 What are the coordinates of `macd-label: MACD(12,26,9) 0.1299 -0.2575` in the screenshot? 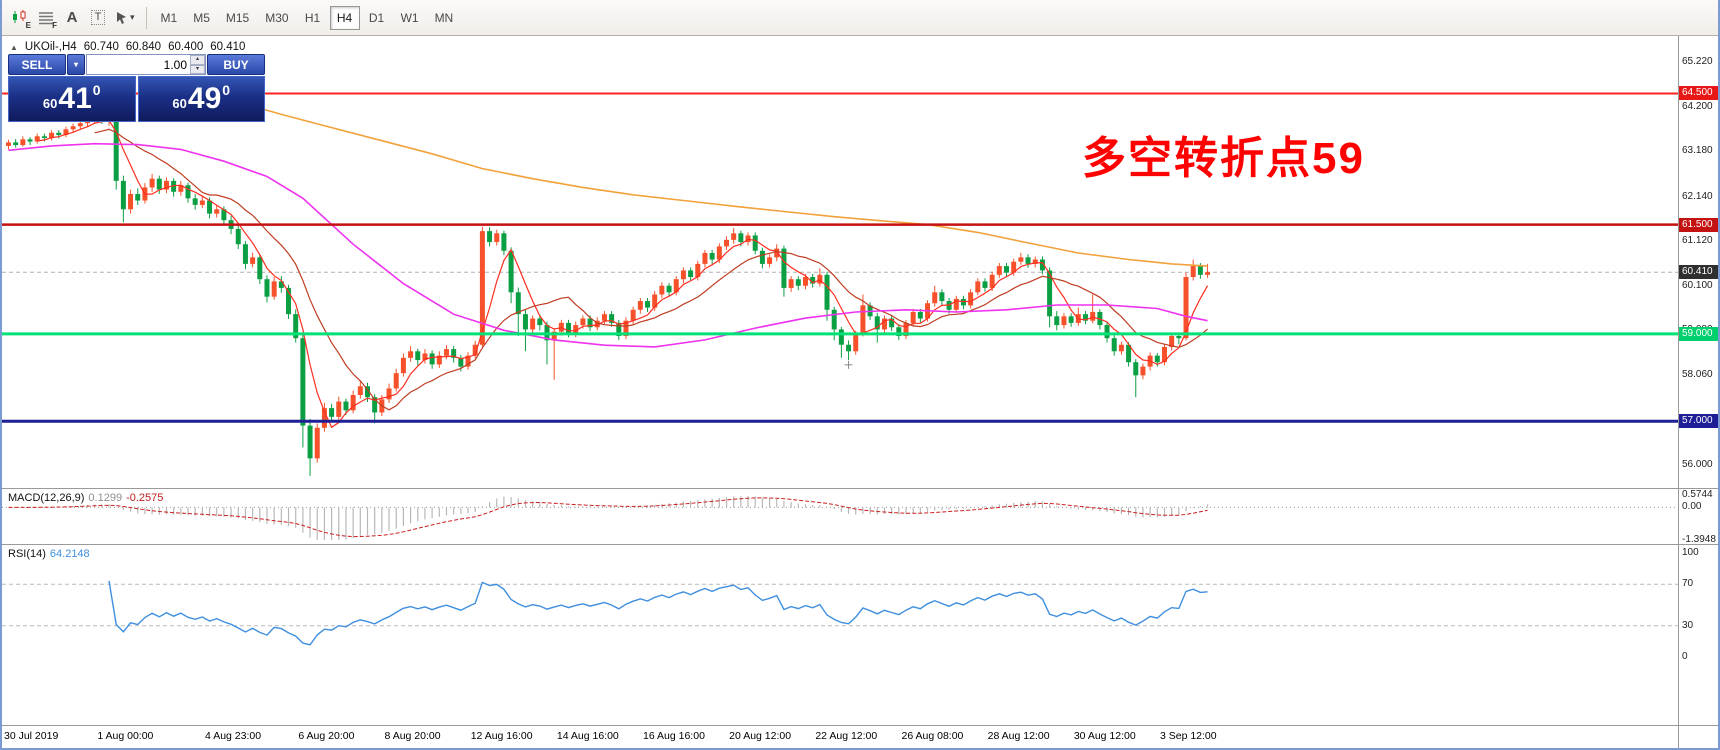 It's located at (86, 498).